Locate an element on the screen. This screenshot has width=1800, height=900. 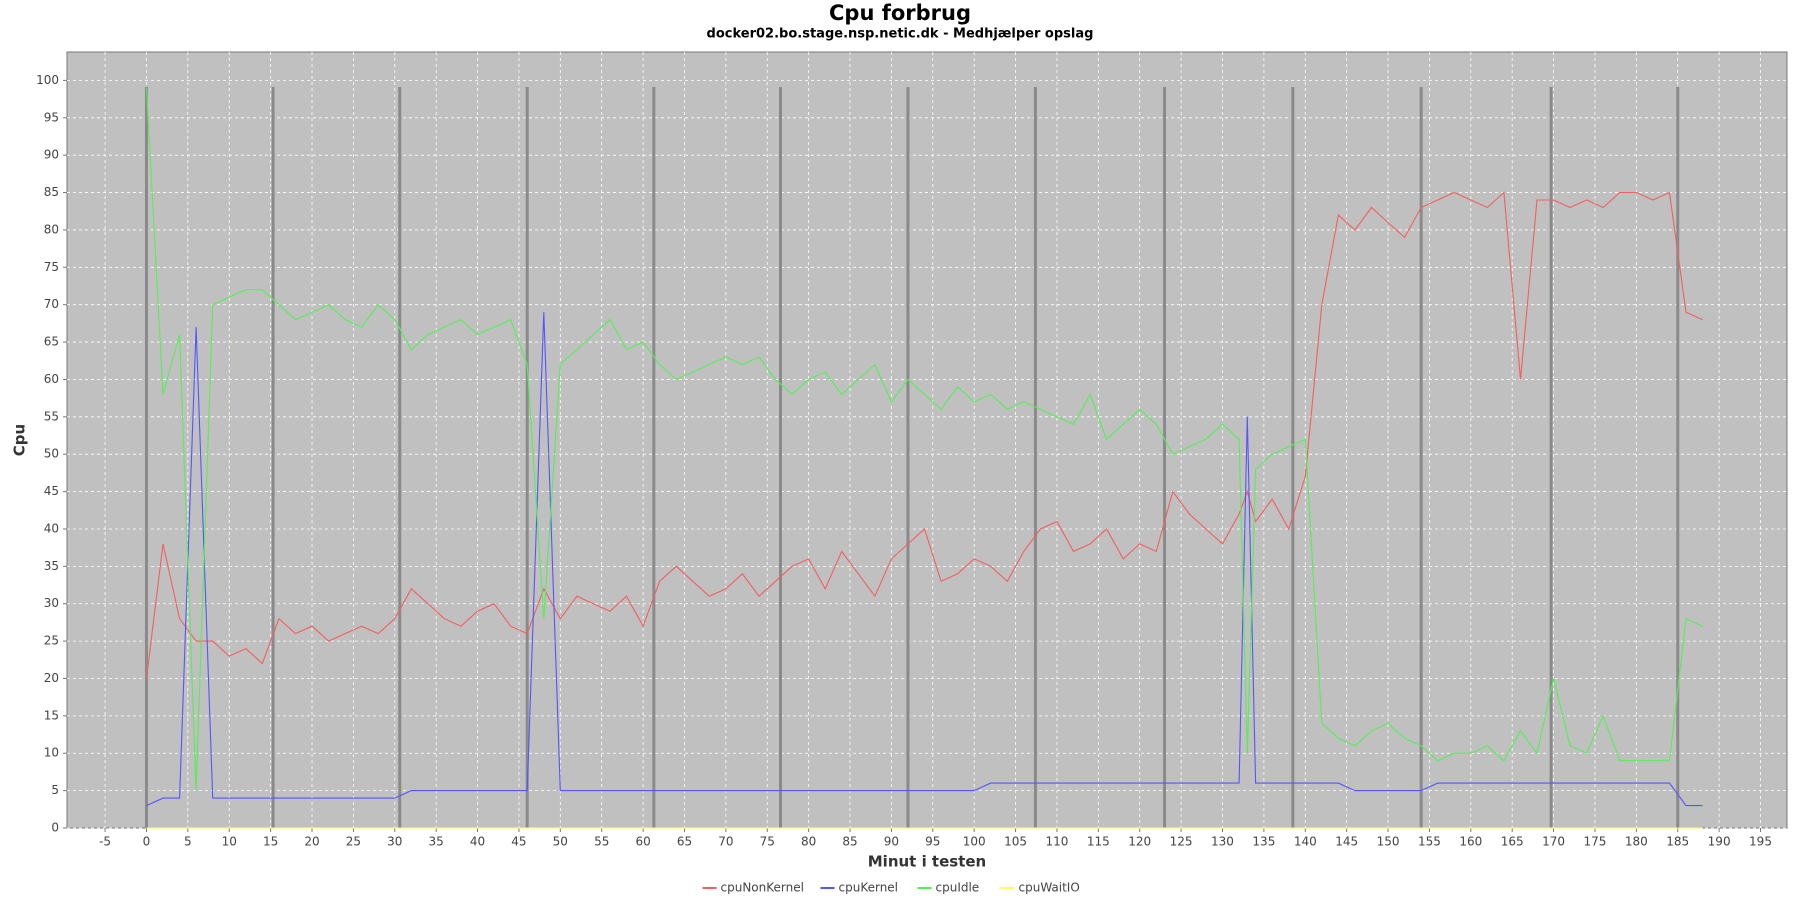
x-tick-label: 45 is located at coordinates (518, 842).